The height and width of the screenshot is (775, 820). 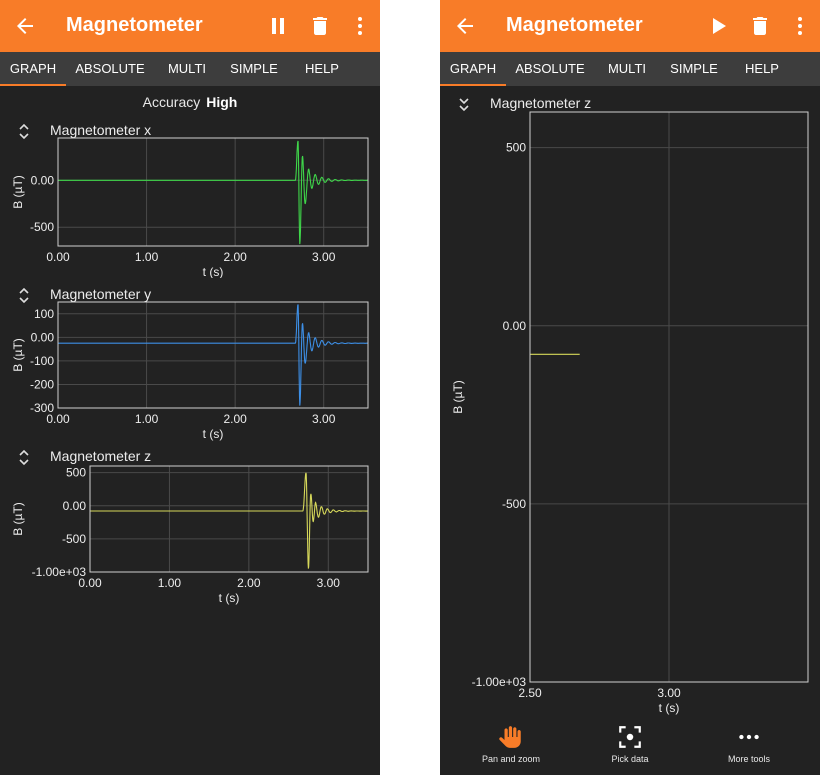 I want to click on y-tick-label: -200, so click(x=42, y=384).